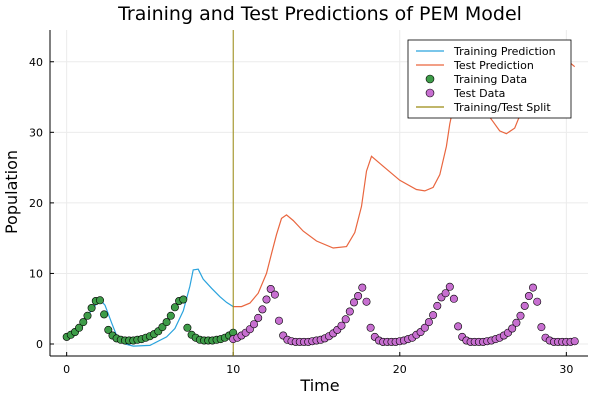  I want to click on legend-label-training-data: Training Data, so click(490, 79).